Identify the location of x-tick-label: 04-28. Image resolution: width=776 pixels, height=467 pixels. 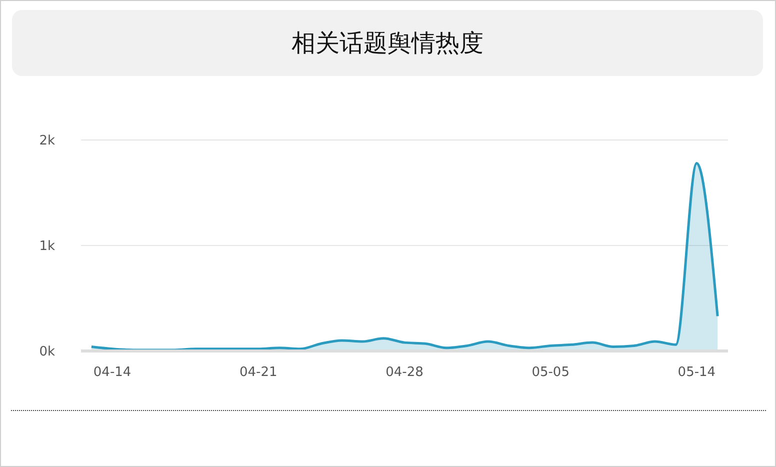
(405, 372).